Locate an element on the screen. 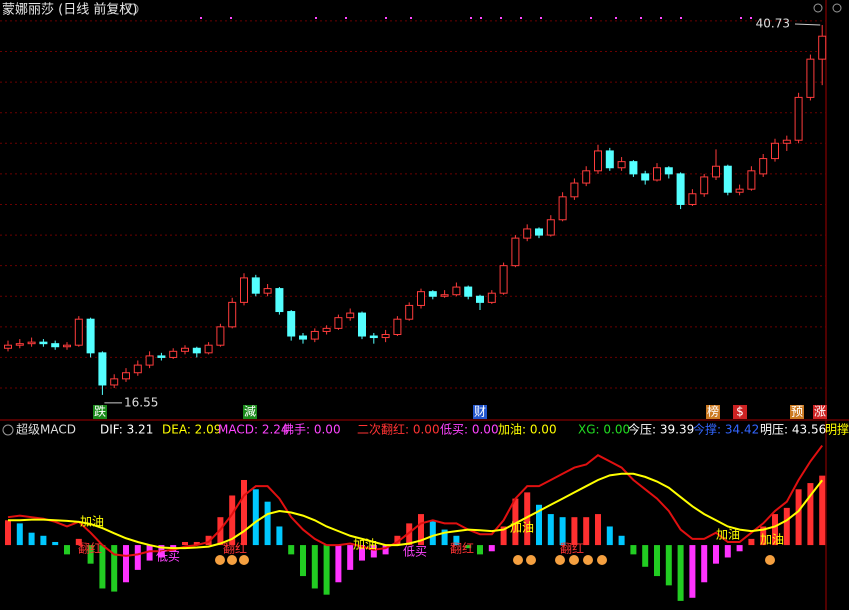  indicator-value: 明压: 43.56 is located at coordinates (793, 430).